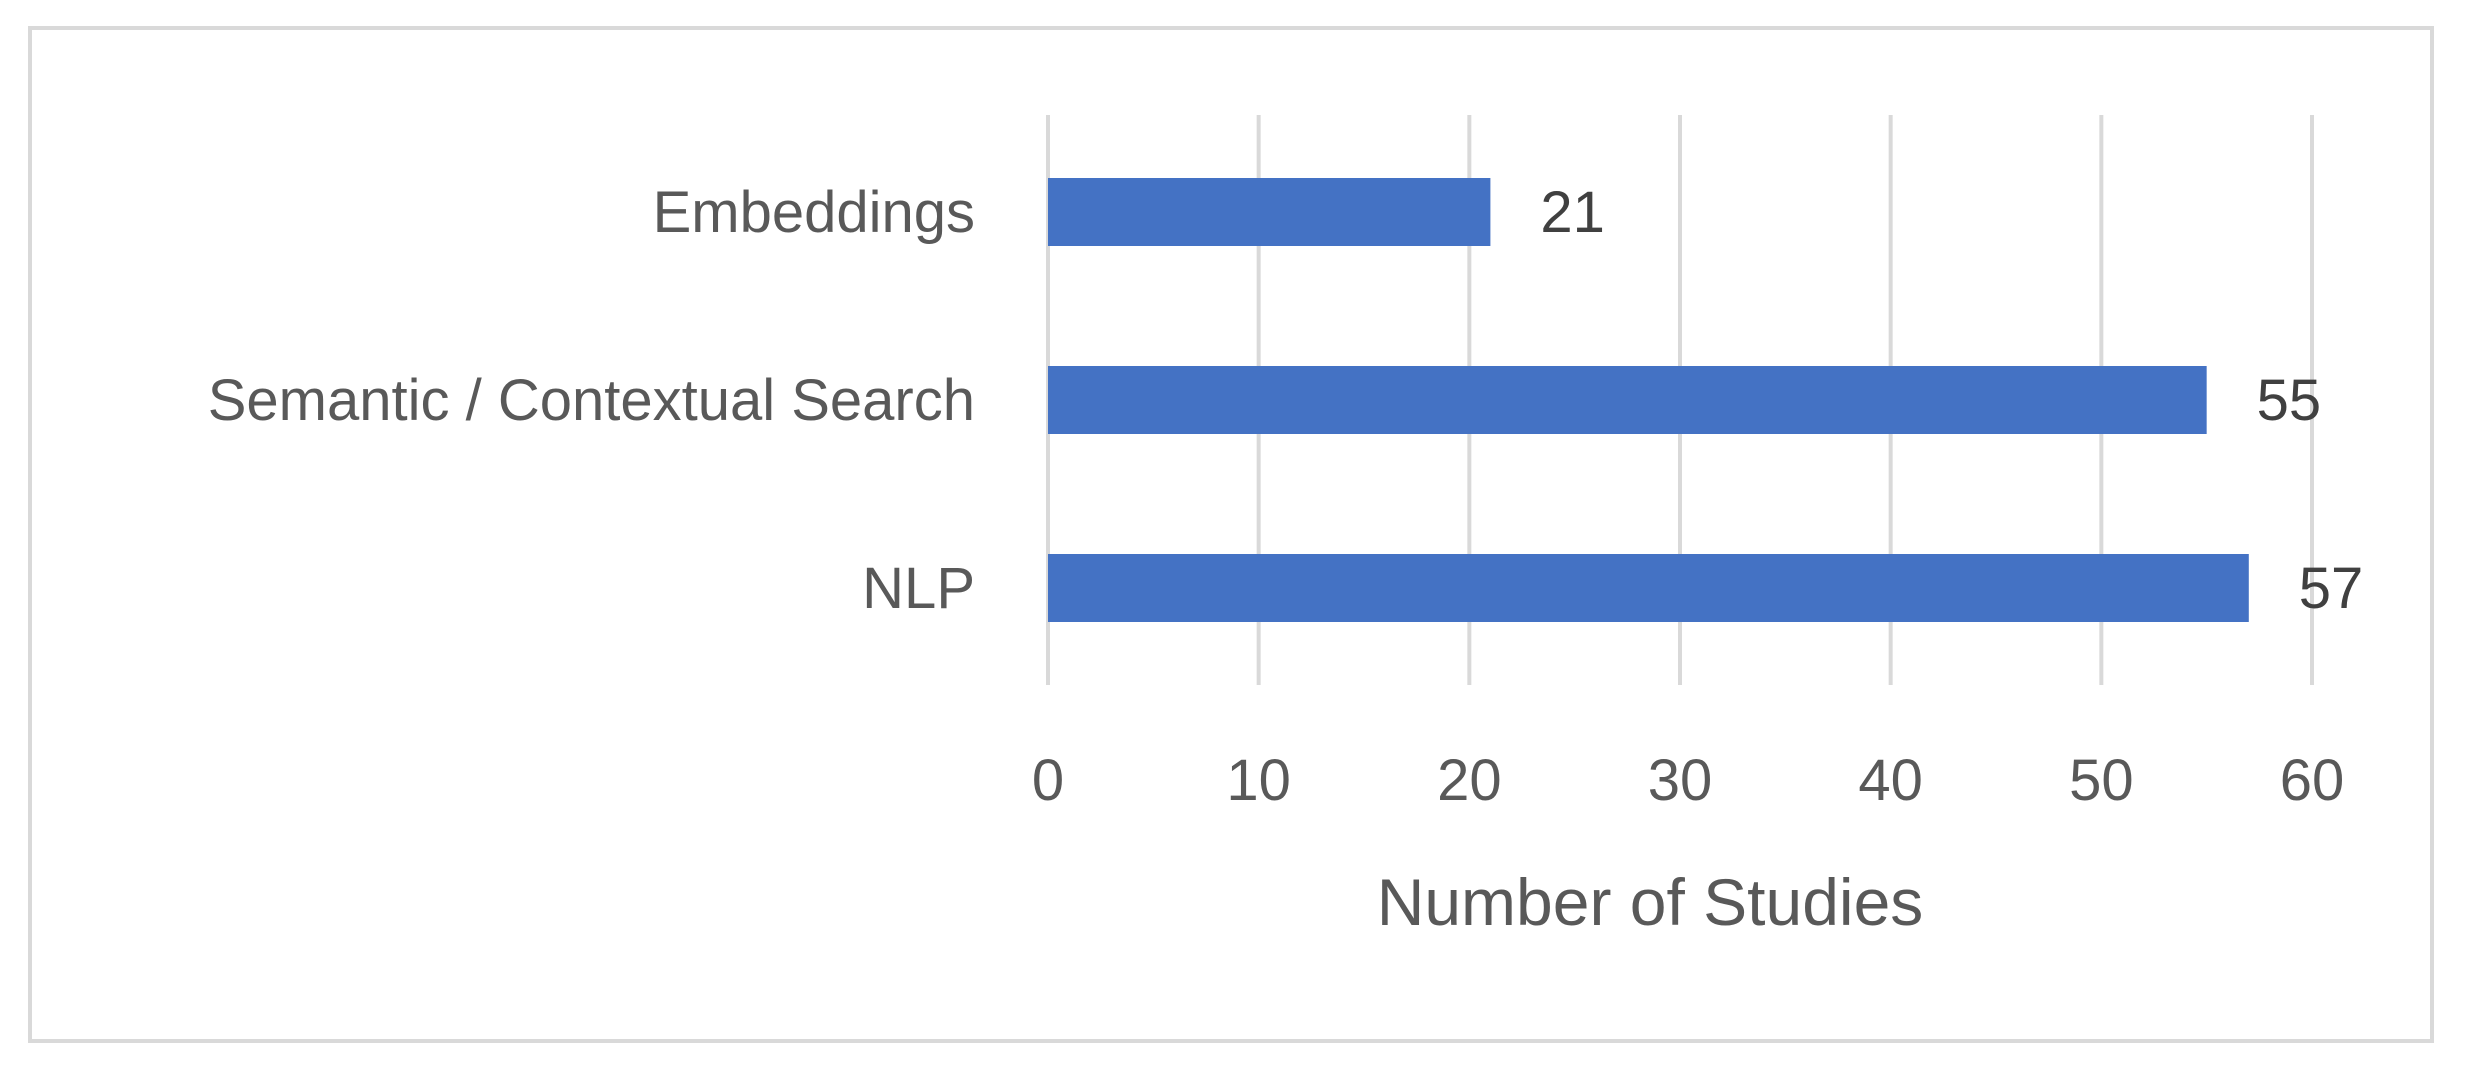 Image resolution: width=2466 pixels, height=1073 pixels. Describe the element at coordinates (1650, 902) in the screenshot. I see `x-axis-title: Number of Studies` at that location.